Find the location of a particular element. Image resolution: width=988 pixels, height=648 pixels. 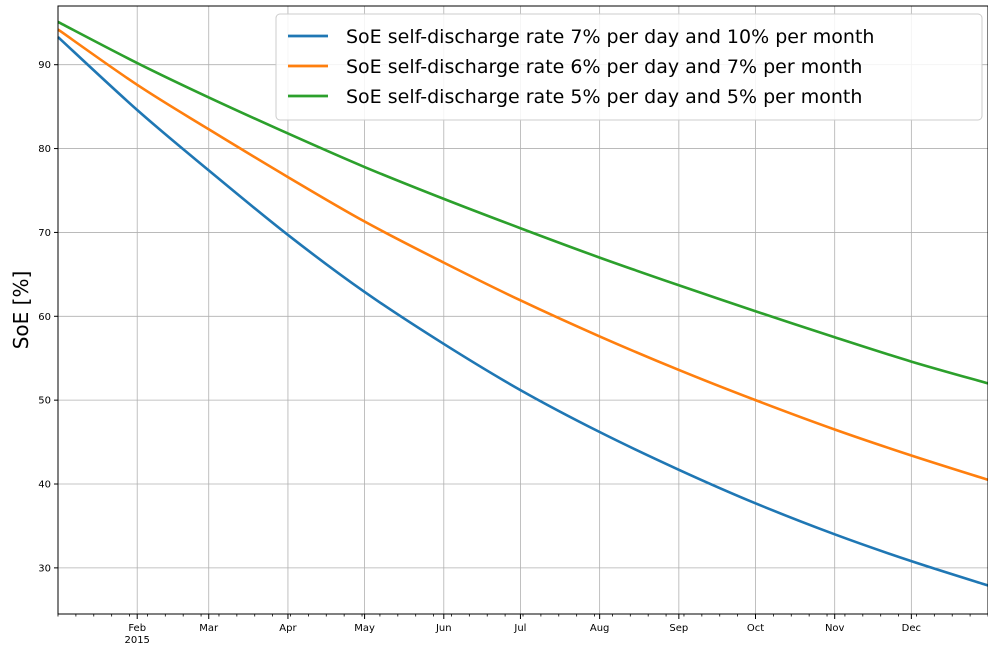

x-tick-label: Aug is located at coordinates (600, 628).